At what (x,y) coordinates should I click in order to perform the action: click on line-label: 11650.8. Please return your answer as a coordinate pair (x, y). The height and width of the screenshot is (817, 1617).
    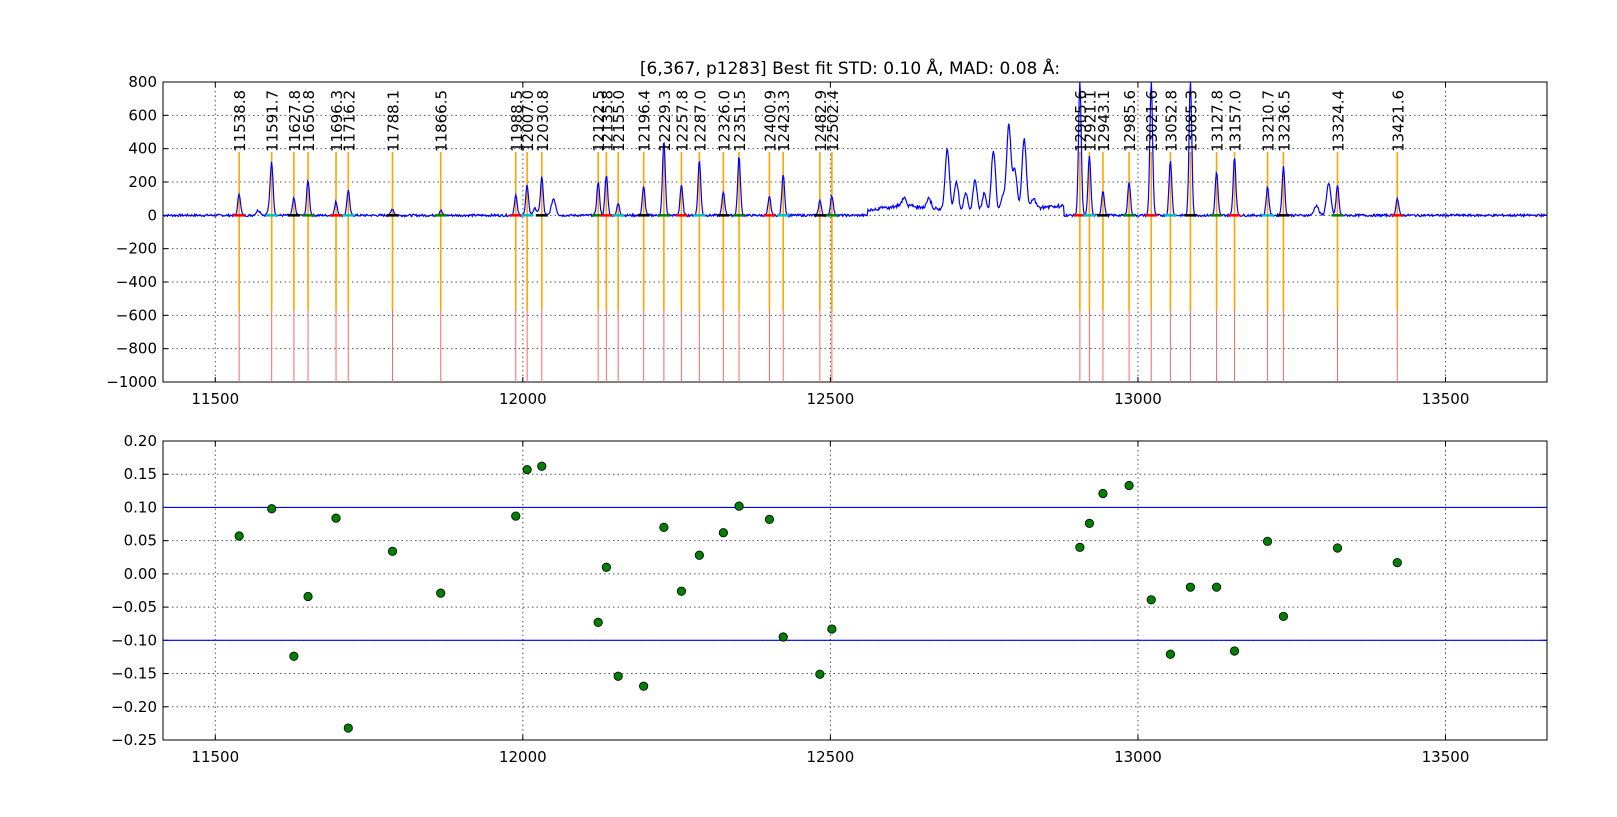
    Looking at the image, I should click on (309, 121).